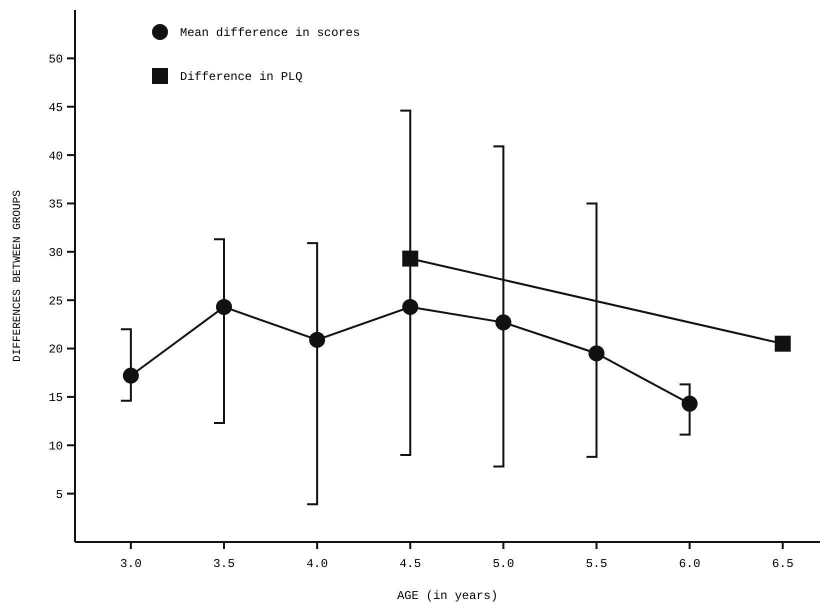 This screenshot has height=609, width=824. Describe the element at coordinates (270, 33) in the screenshot. I see `legend-label: Mean difference in scores` at that location.